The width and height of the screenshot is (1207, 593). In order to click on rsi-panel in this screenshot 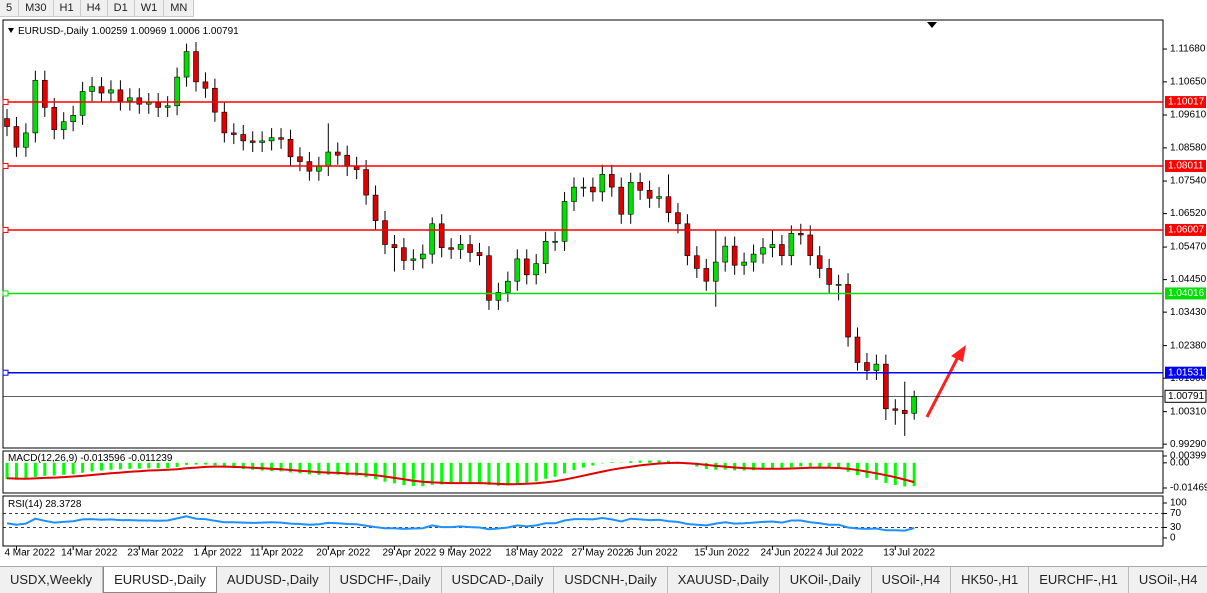, I will do `click(583, 521)`.